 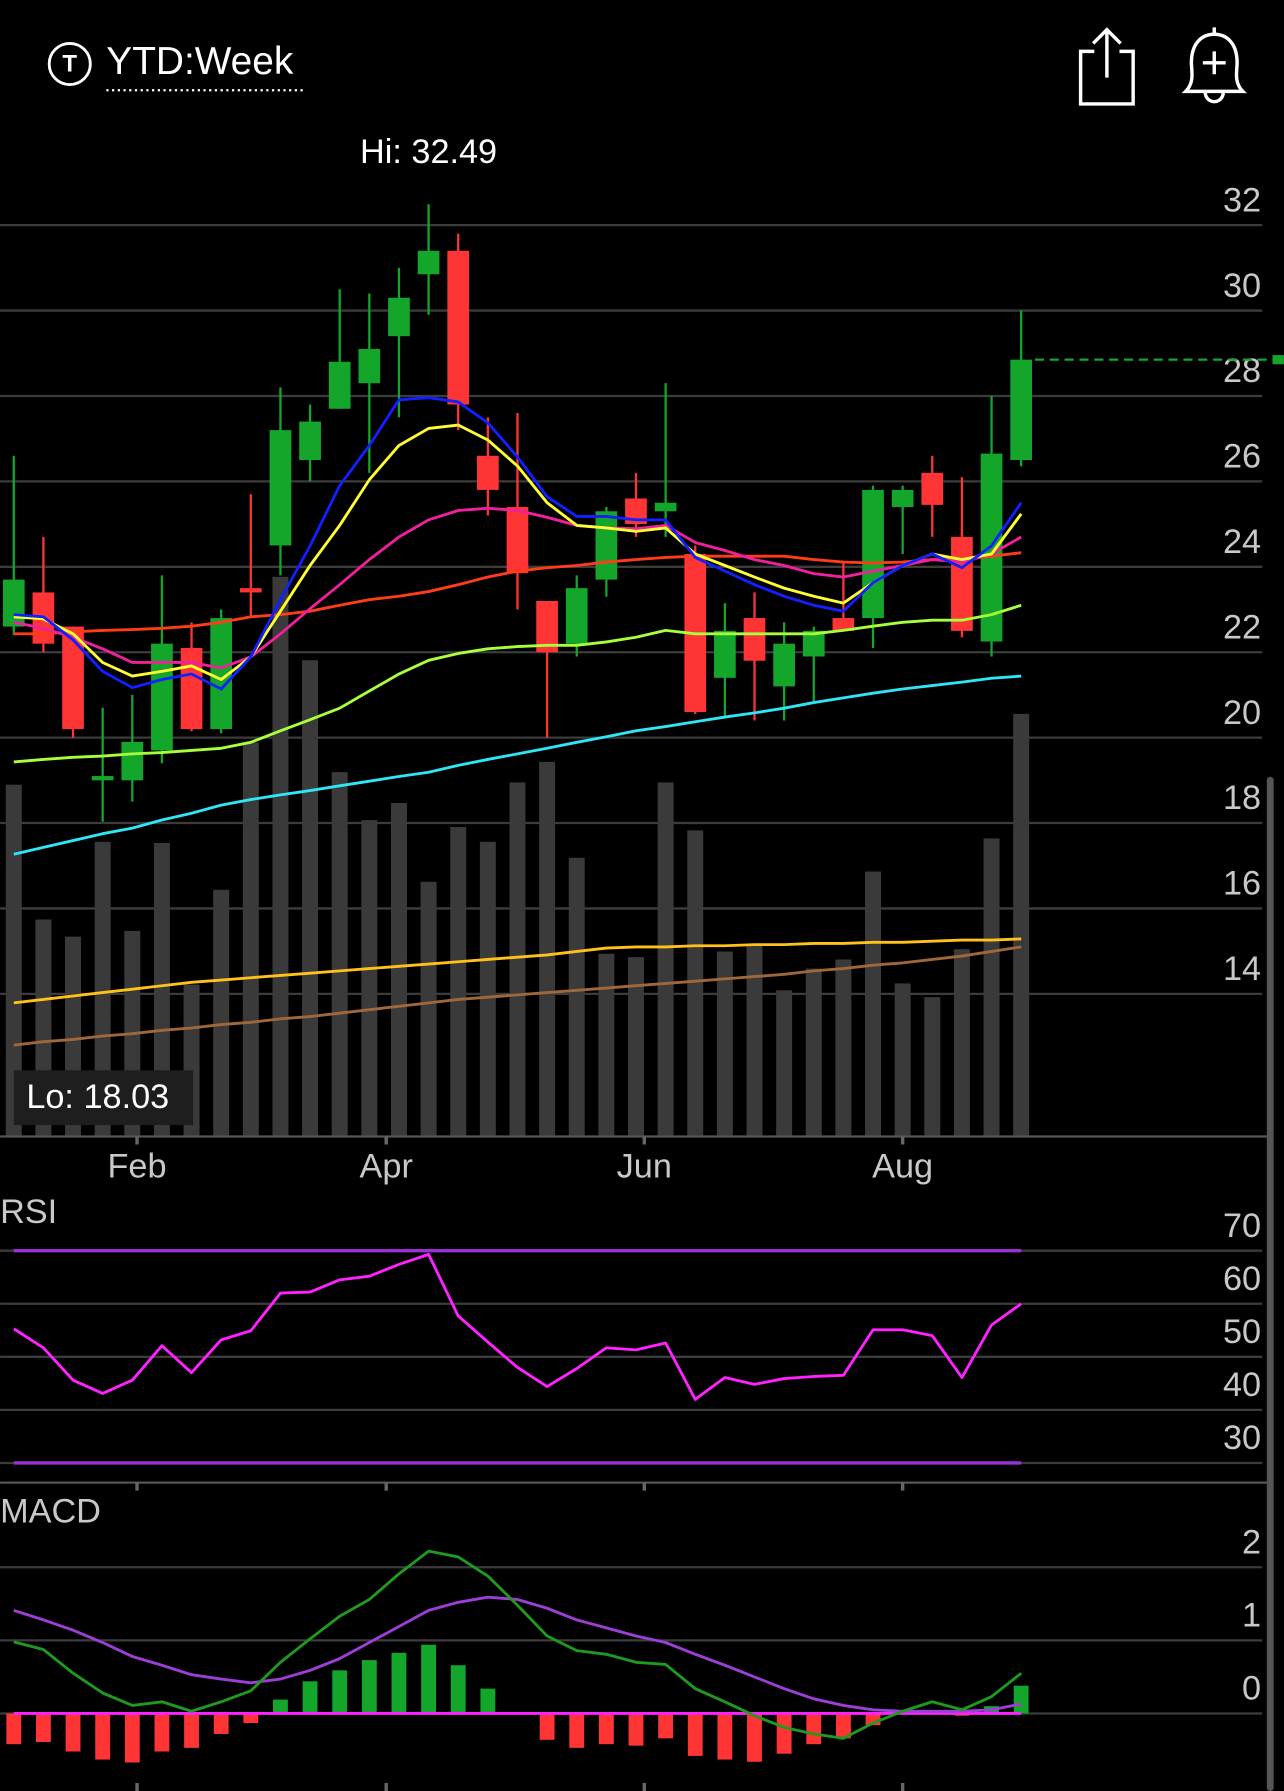 What do you see at coordinates (1106, 52) in the screenshot?
I see `share-arrow` at bounding box center [1106, 52].